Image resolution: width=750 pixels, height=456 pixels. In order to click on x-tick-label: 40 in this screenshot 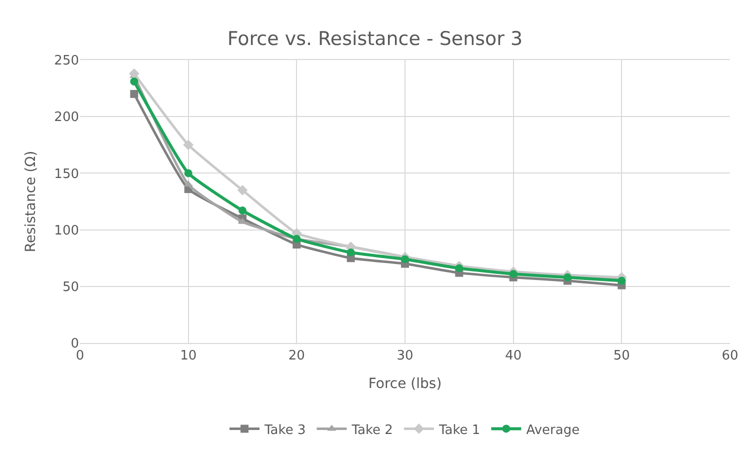, I will do `click(513, 356)`.